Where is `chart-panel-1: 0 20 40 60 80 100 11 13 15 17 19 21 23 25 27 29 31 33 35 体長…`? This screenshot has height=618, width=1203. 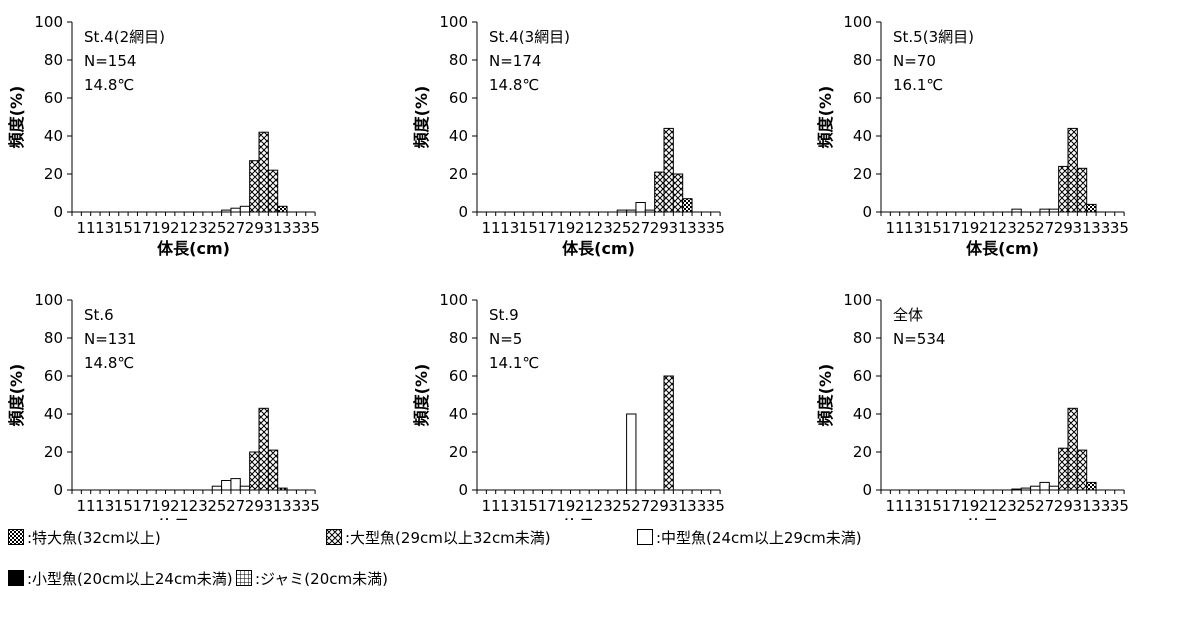
chart-panel-1: 0 20 40 60 80 100 11 13 15 17 19 21 23 25 27 29 31 33 35 体長… is located at coordinates (163, 135).